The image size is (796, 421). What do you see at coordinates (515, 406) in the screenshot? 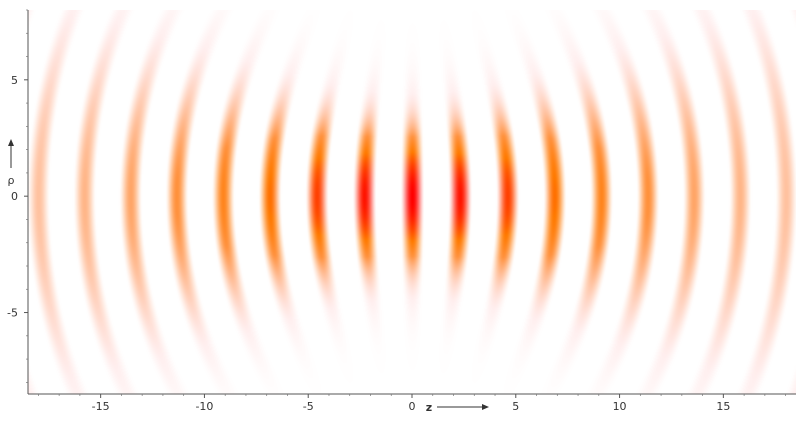
I see `x-tick-label: 5` at bounding box center [515, 406].